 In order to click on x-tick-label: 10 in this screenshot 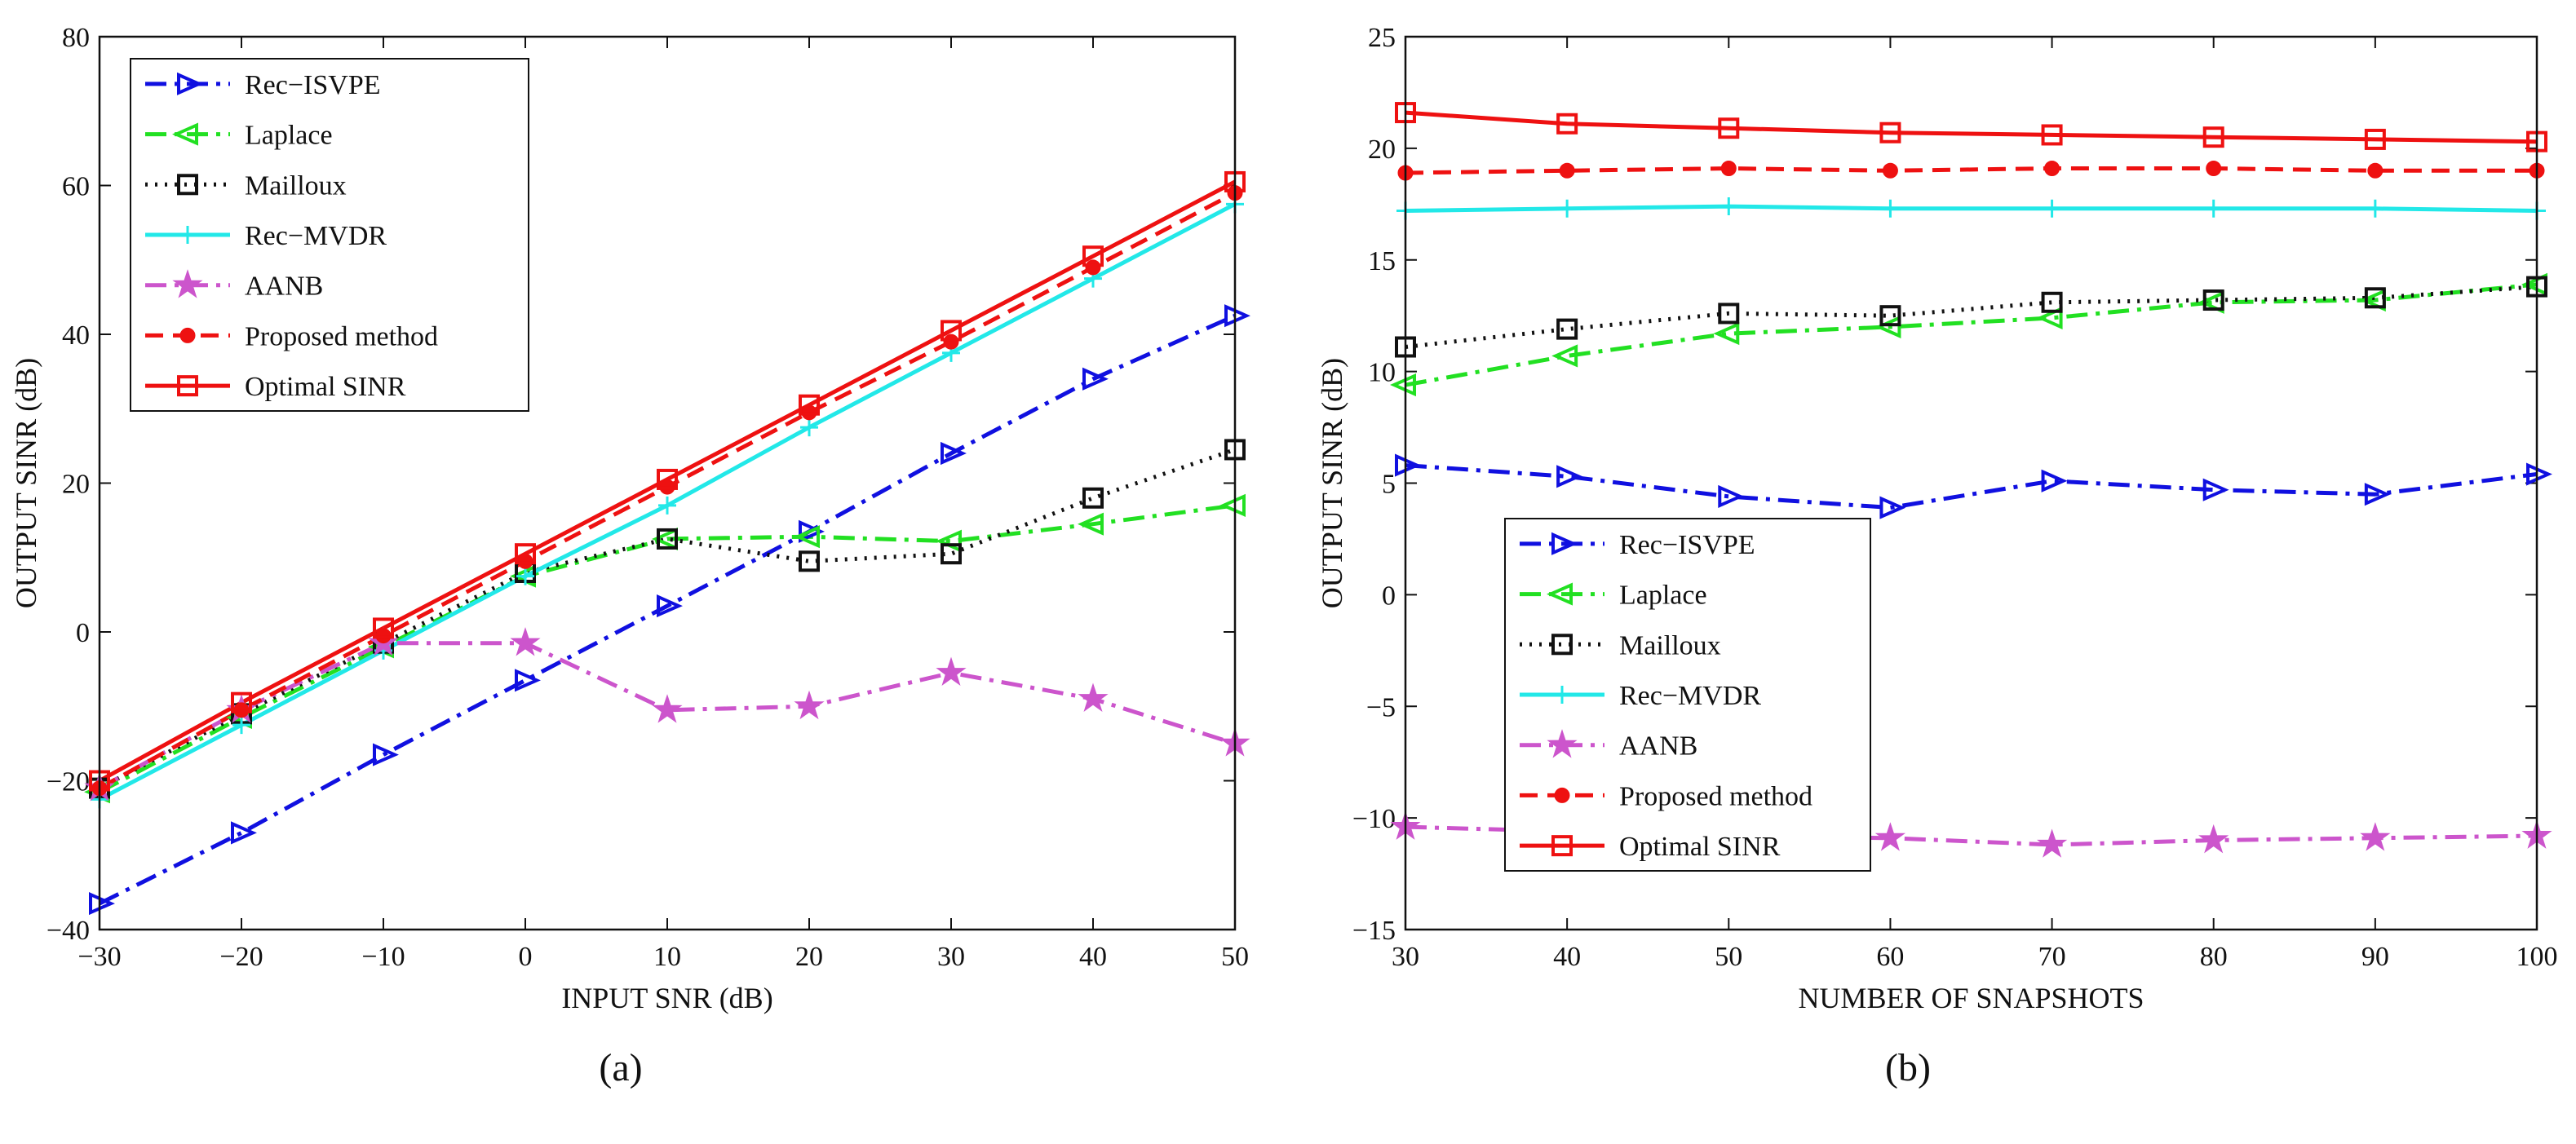, I will do `click(667, 957)`.